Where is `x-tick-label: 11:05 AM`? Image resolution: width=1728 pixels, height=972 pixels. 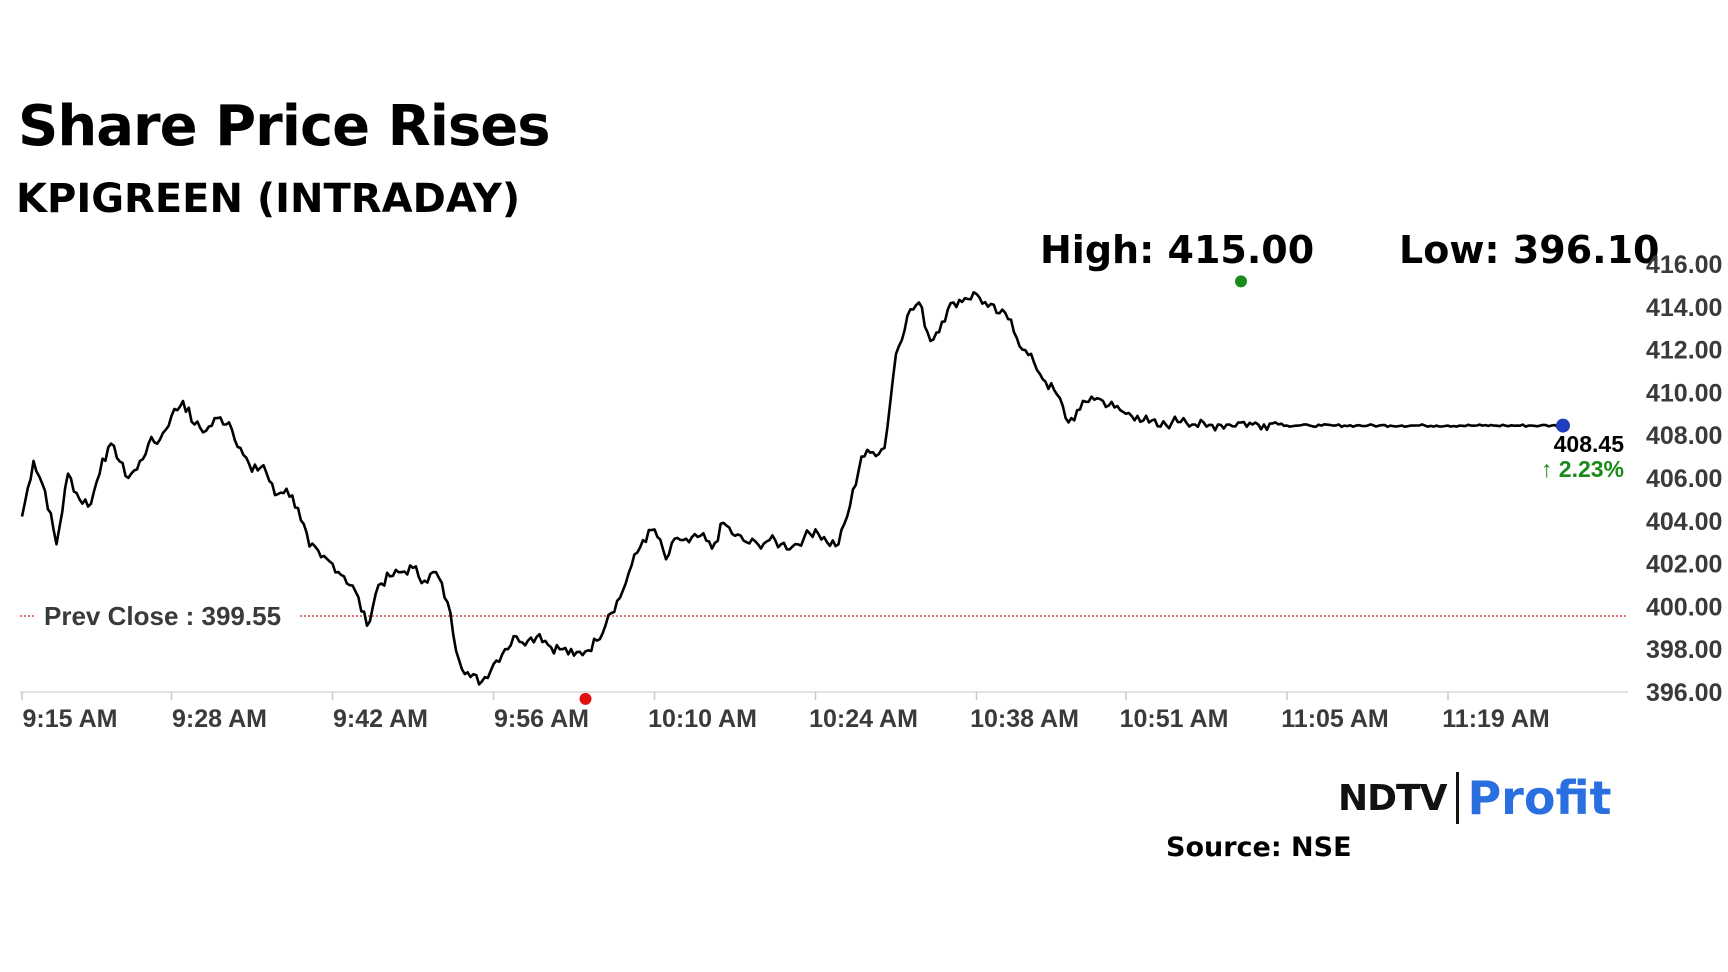 x-tick-label: 11:05 AM is located at coordinates (1334, 719).